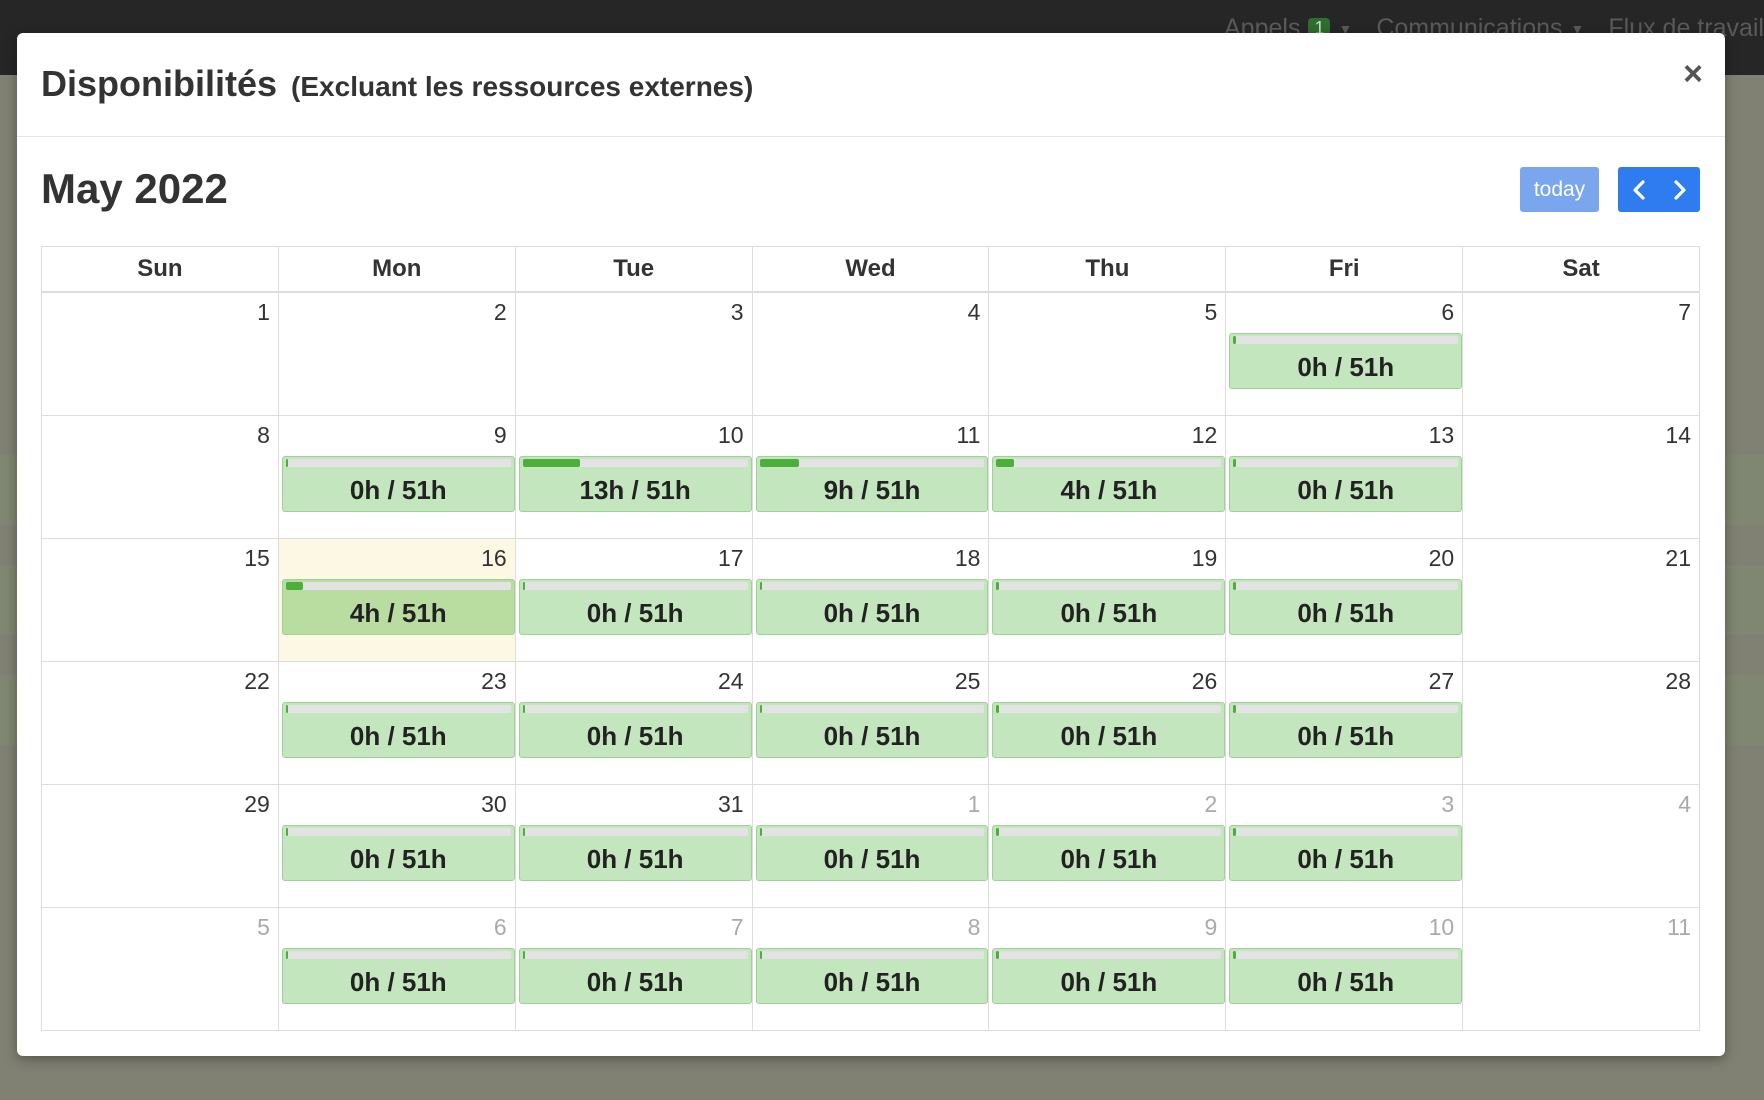 The width and height of the screenshot is (1764, 1100). I want to click on calendar-day: 11, so click(1580, 969).